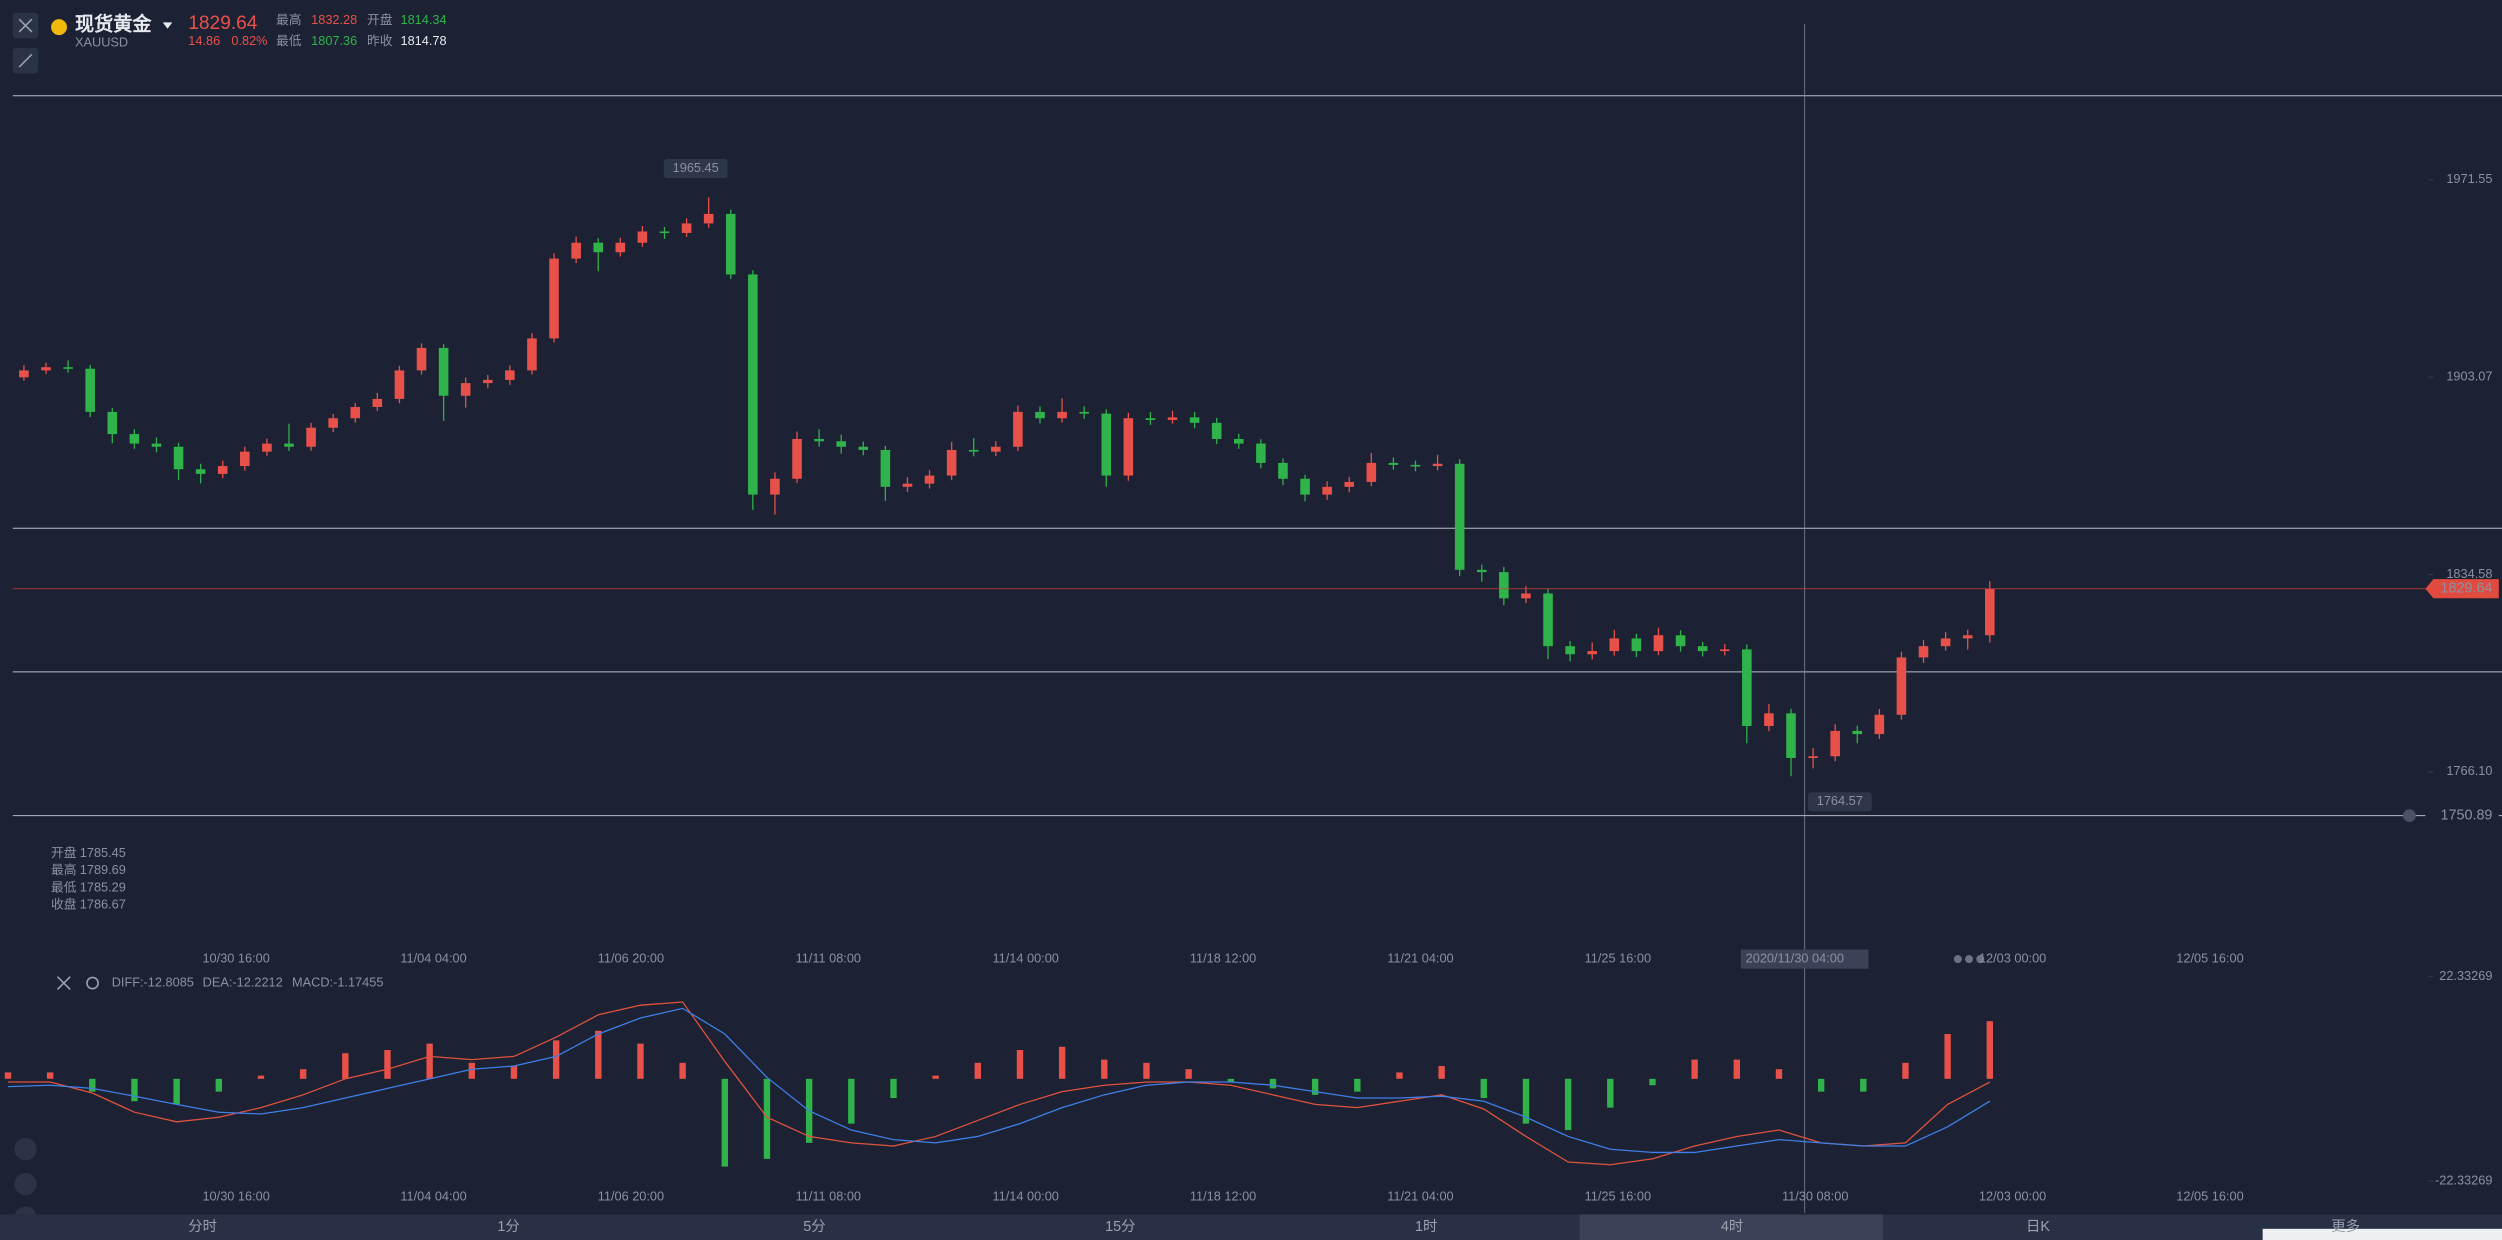  What do you see at coordinates (167, 25) in the screenshot?
I see `dropdown` at bounding box center [167, 25].